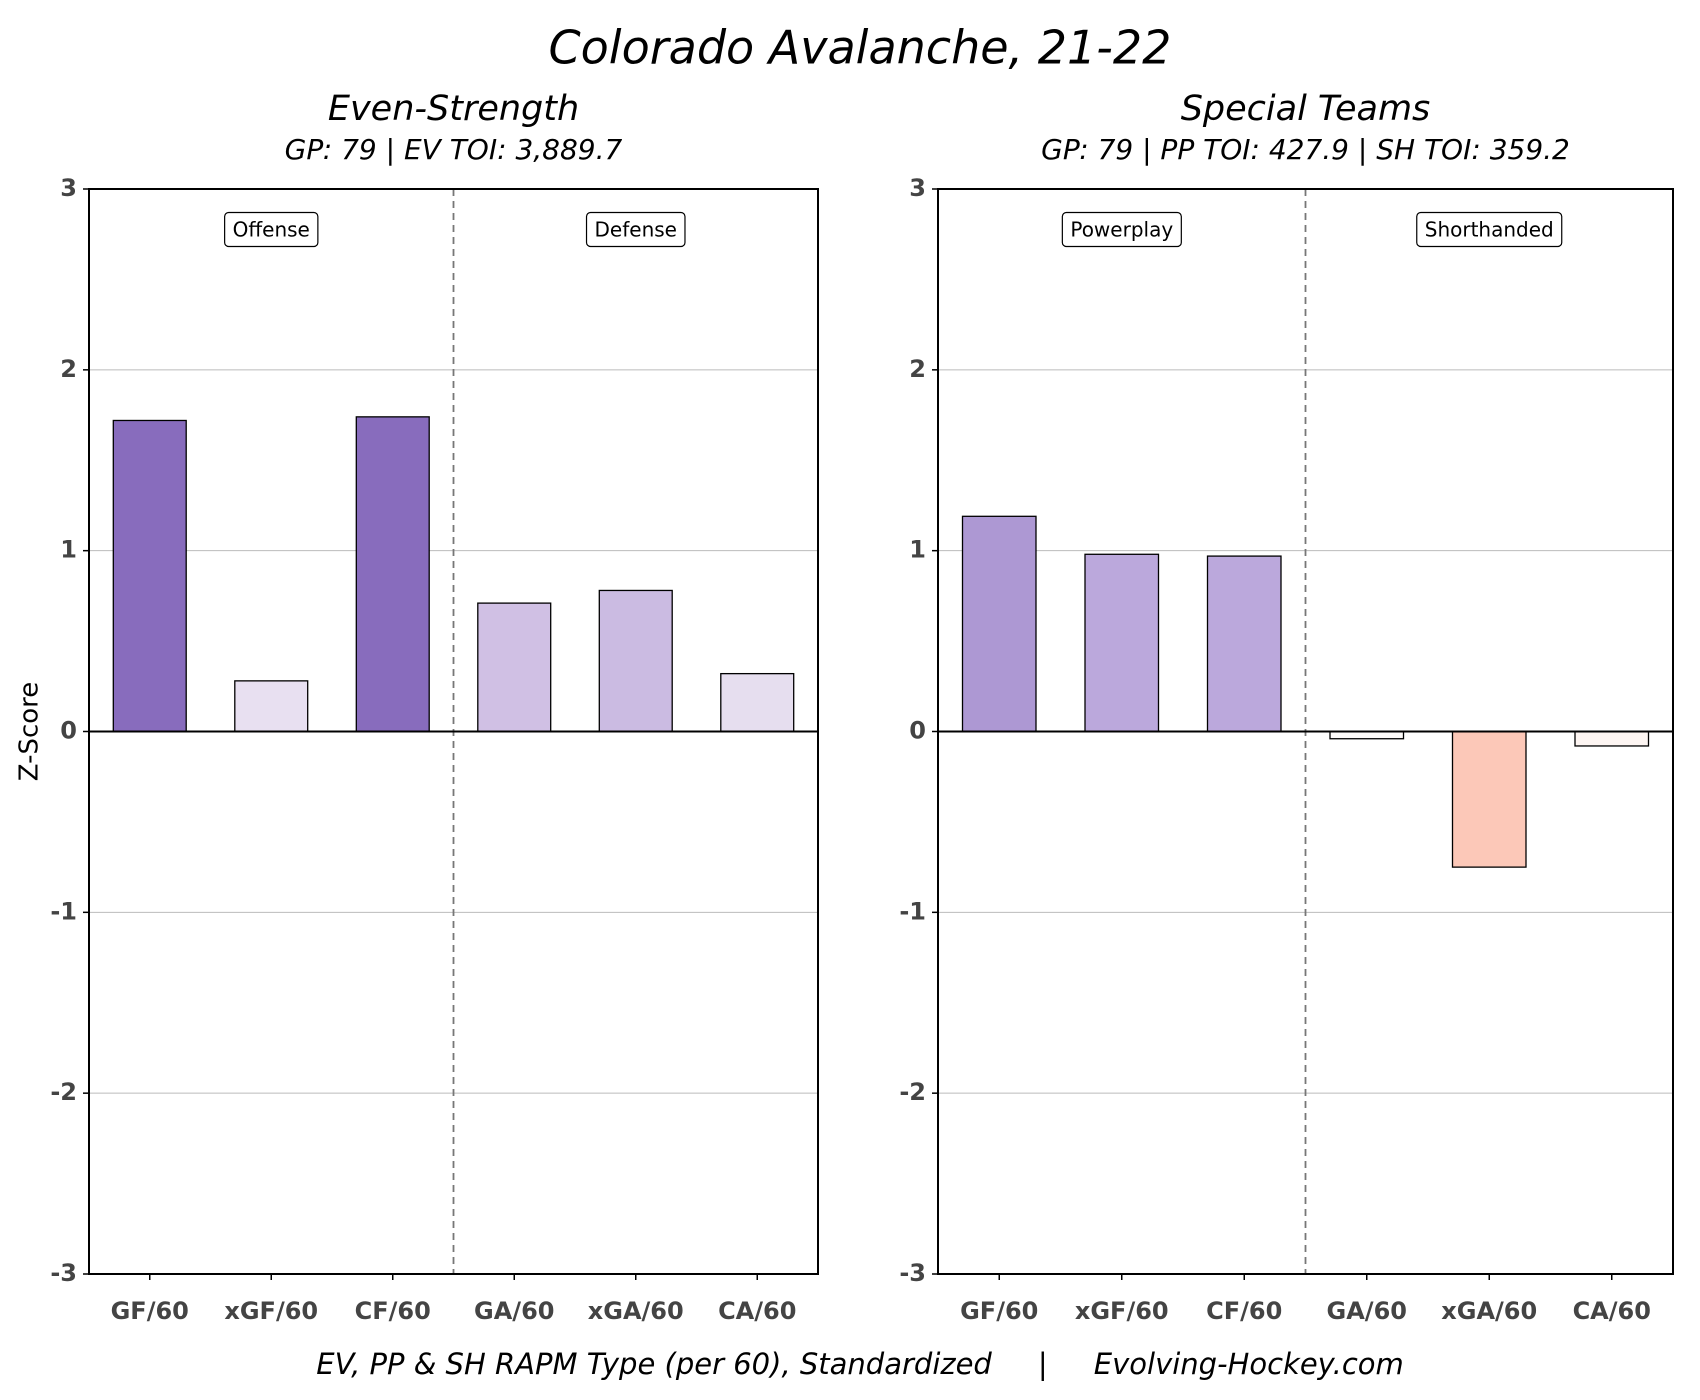 Image resolution: width=1700 pixels, height=1400 pixels. What do you see at coordinates (30, 732) in the screenshot?
I see `y-axis-label: Z-Score` at bounding box center [30, 732].